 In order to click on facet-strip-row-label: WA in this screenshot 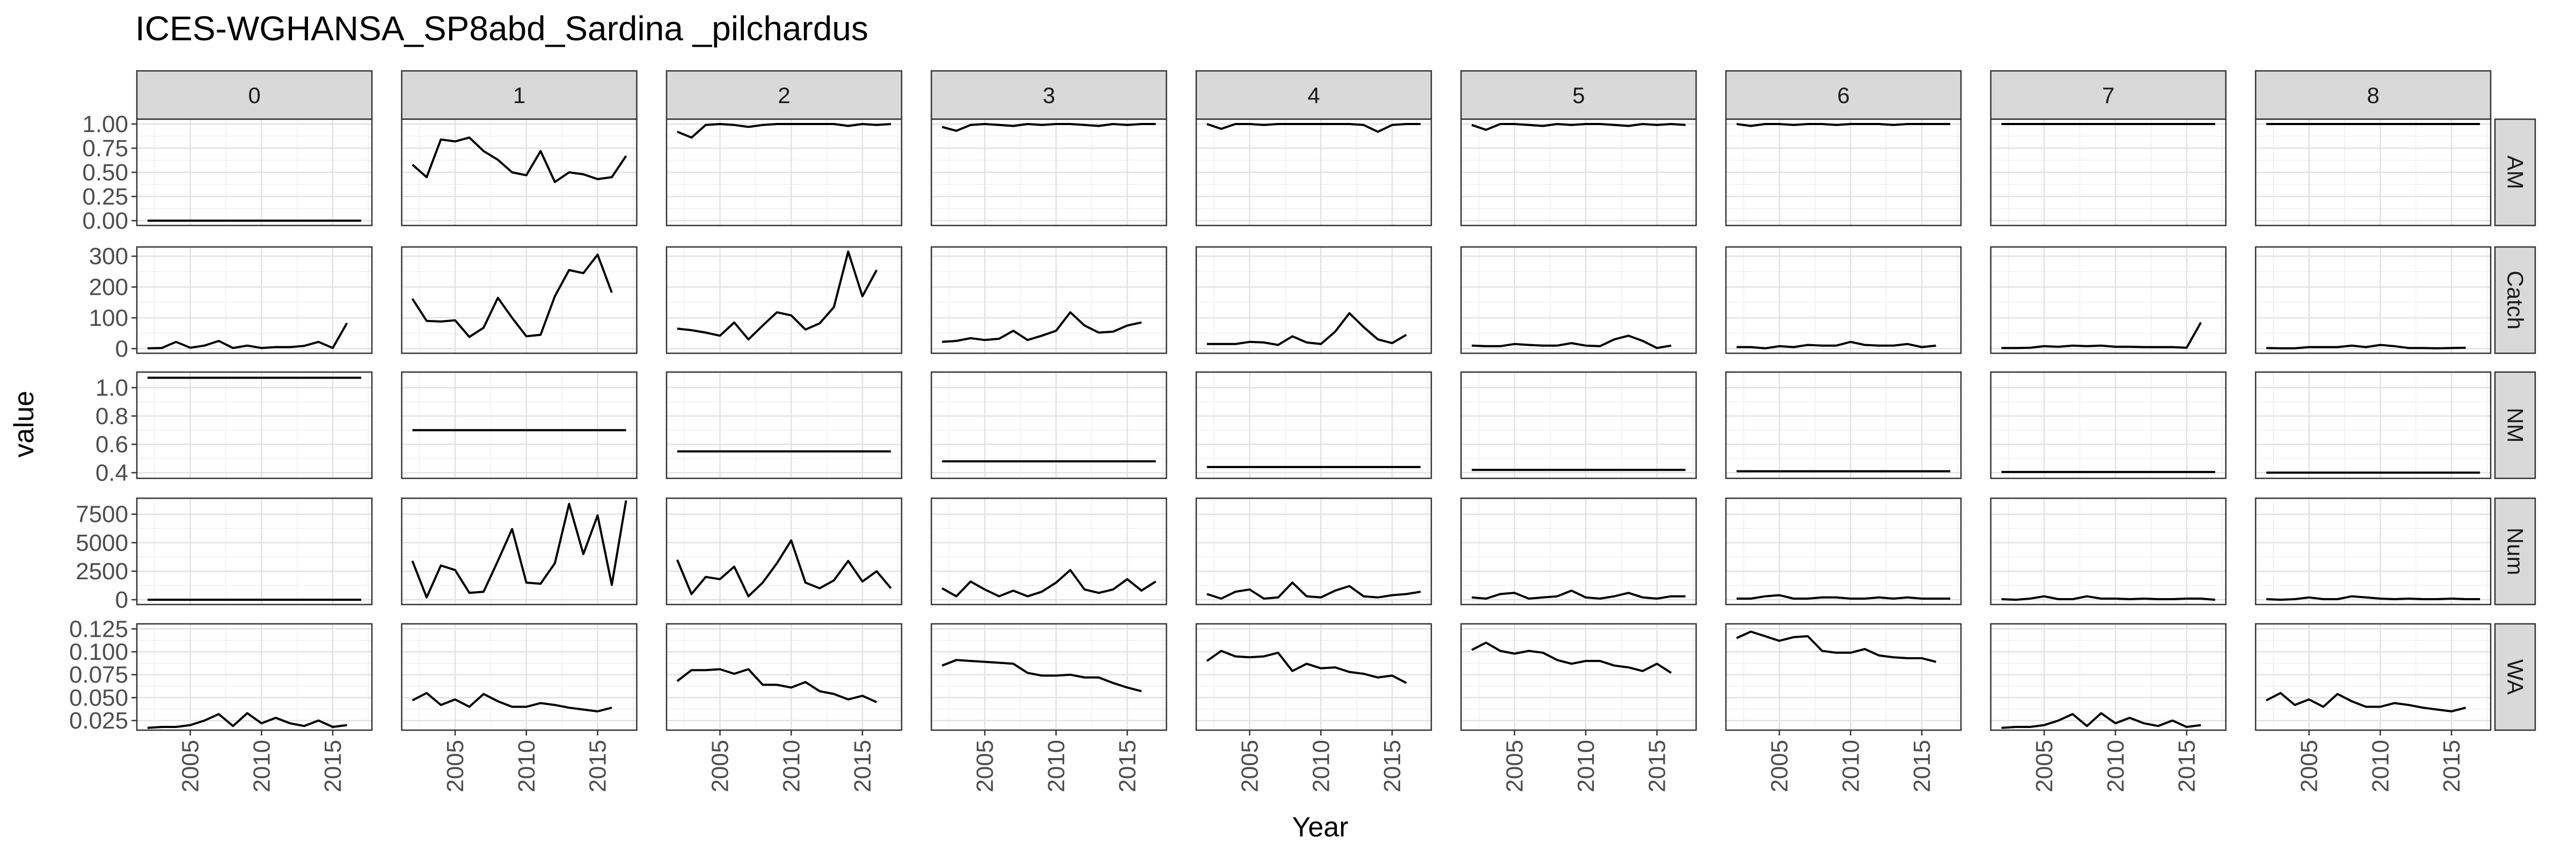, I will do `click(2515, 677)`.